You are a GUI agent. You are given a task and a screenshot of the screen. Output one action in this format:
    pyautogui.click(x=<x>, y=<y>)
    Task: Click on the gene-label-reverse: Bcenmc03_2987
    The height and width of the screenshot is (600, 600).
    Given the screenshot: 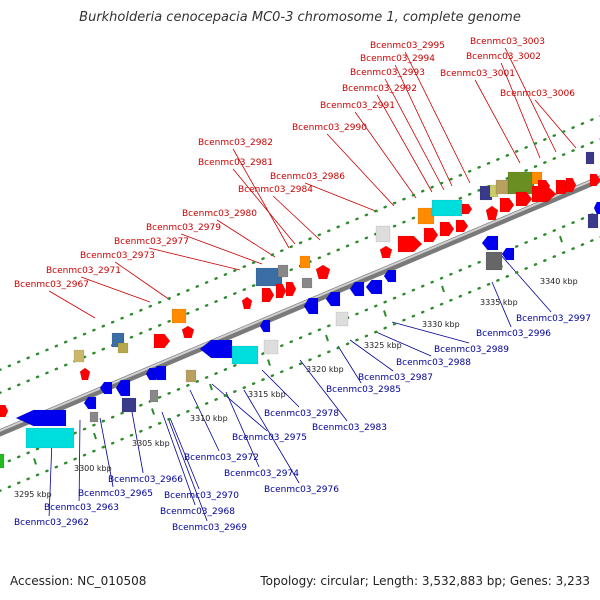 What is the action you would take?
    pyautogui.click(x=395, y=378)
    